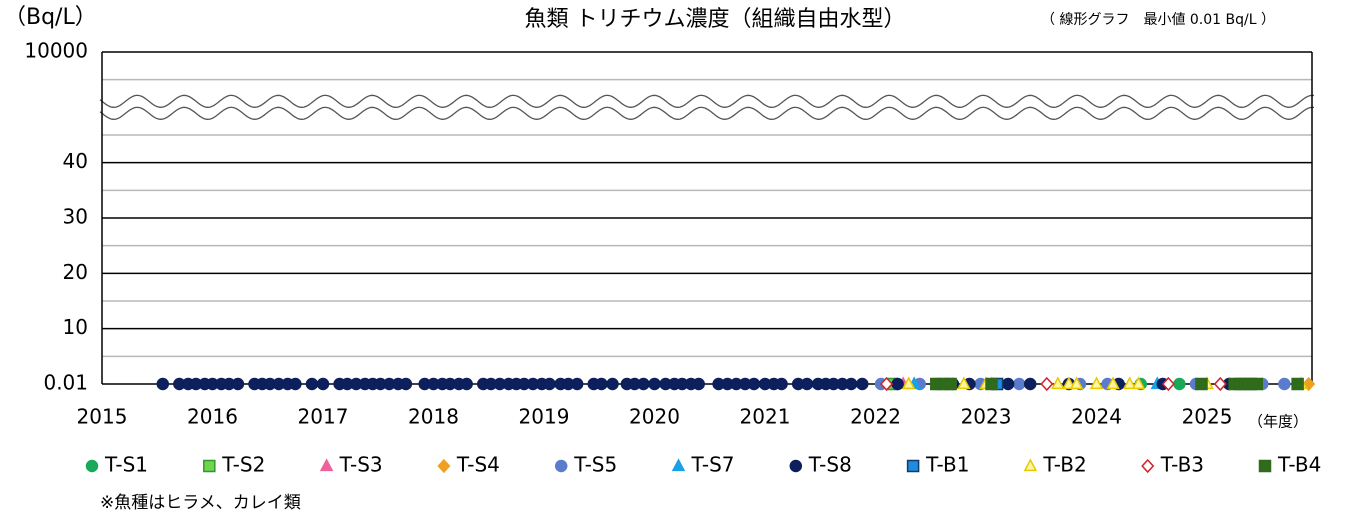 This screenshot has width=1362, height=525. Describe the element at coordinates (243, 465) in the screenshot. I see `legend-label: T-S2` at that location.